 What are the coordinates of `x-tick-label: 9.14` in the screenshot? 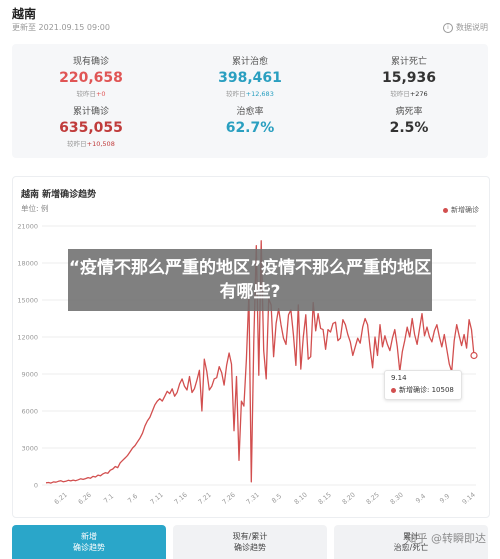 It's located at (469, 498).